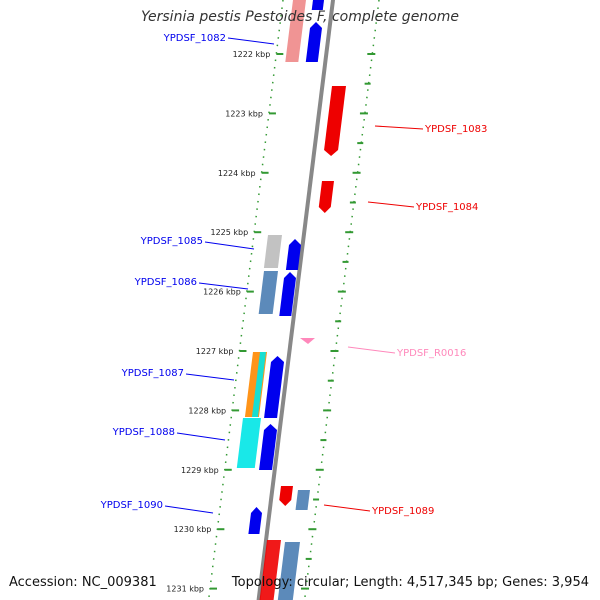  I want to click on tick-label: 1222 kbp, so click(252, 54).